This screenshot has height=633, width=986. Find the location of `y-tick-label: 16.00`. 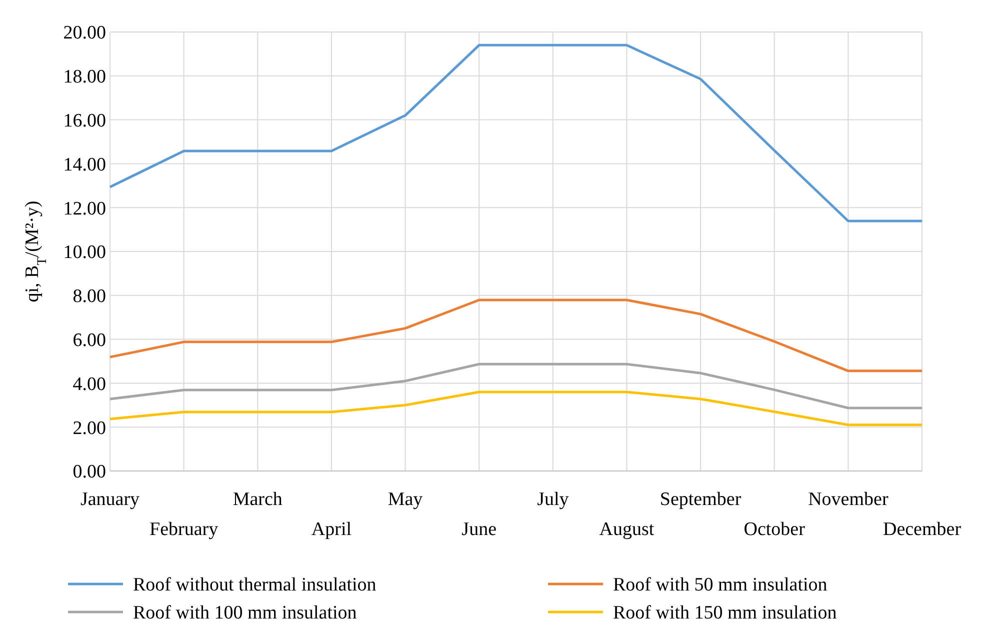

y-tick-label: 16.00 is located at coordinates (84, 121).